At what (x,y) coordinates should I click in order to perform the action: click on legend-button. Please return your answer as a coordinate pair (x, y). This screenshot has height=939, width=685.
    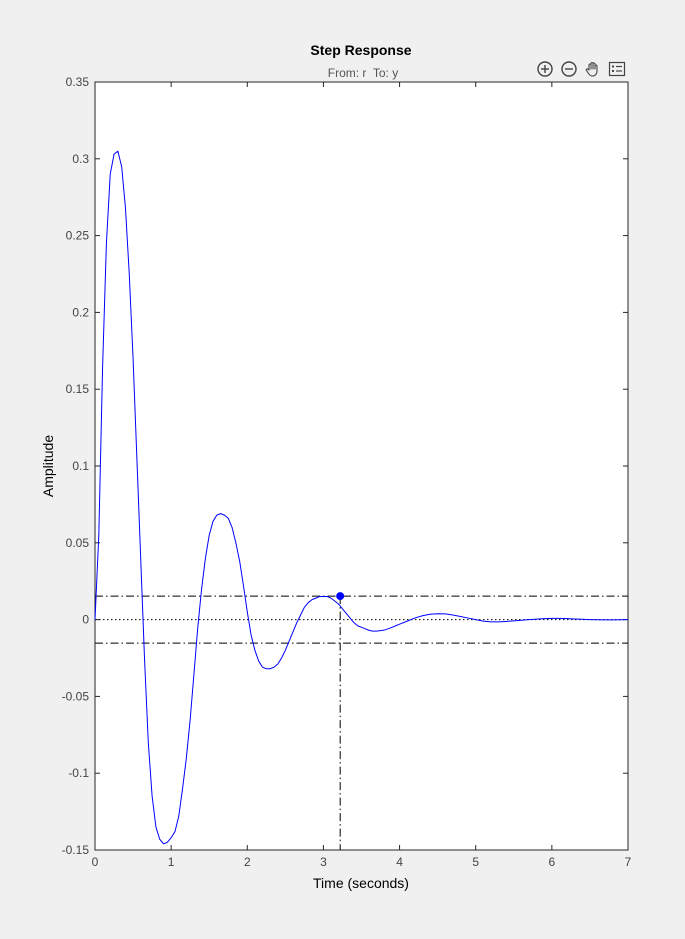
    Looking at the image, I should click on (617, 69).